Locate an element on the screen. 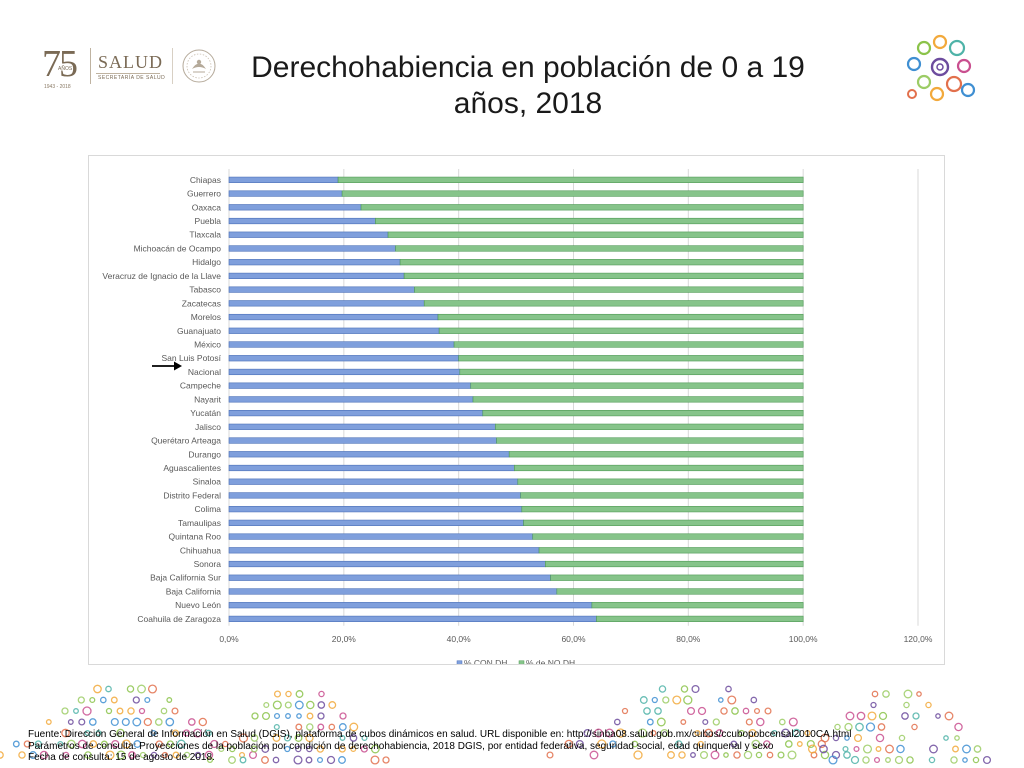  category-label: Durango is located at coordinates (204, 454).